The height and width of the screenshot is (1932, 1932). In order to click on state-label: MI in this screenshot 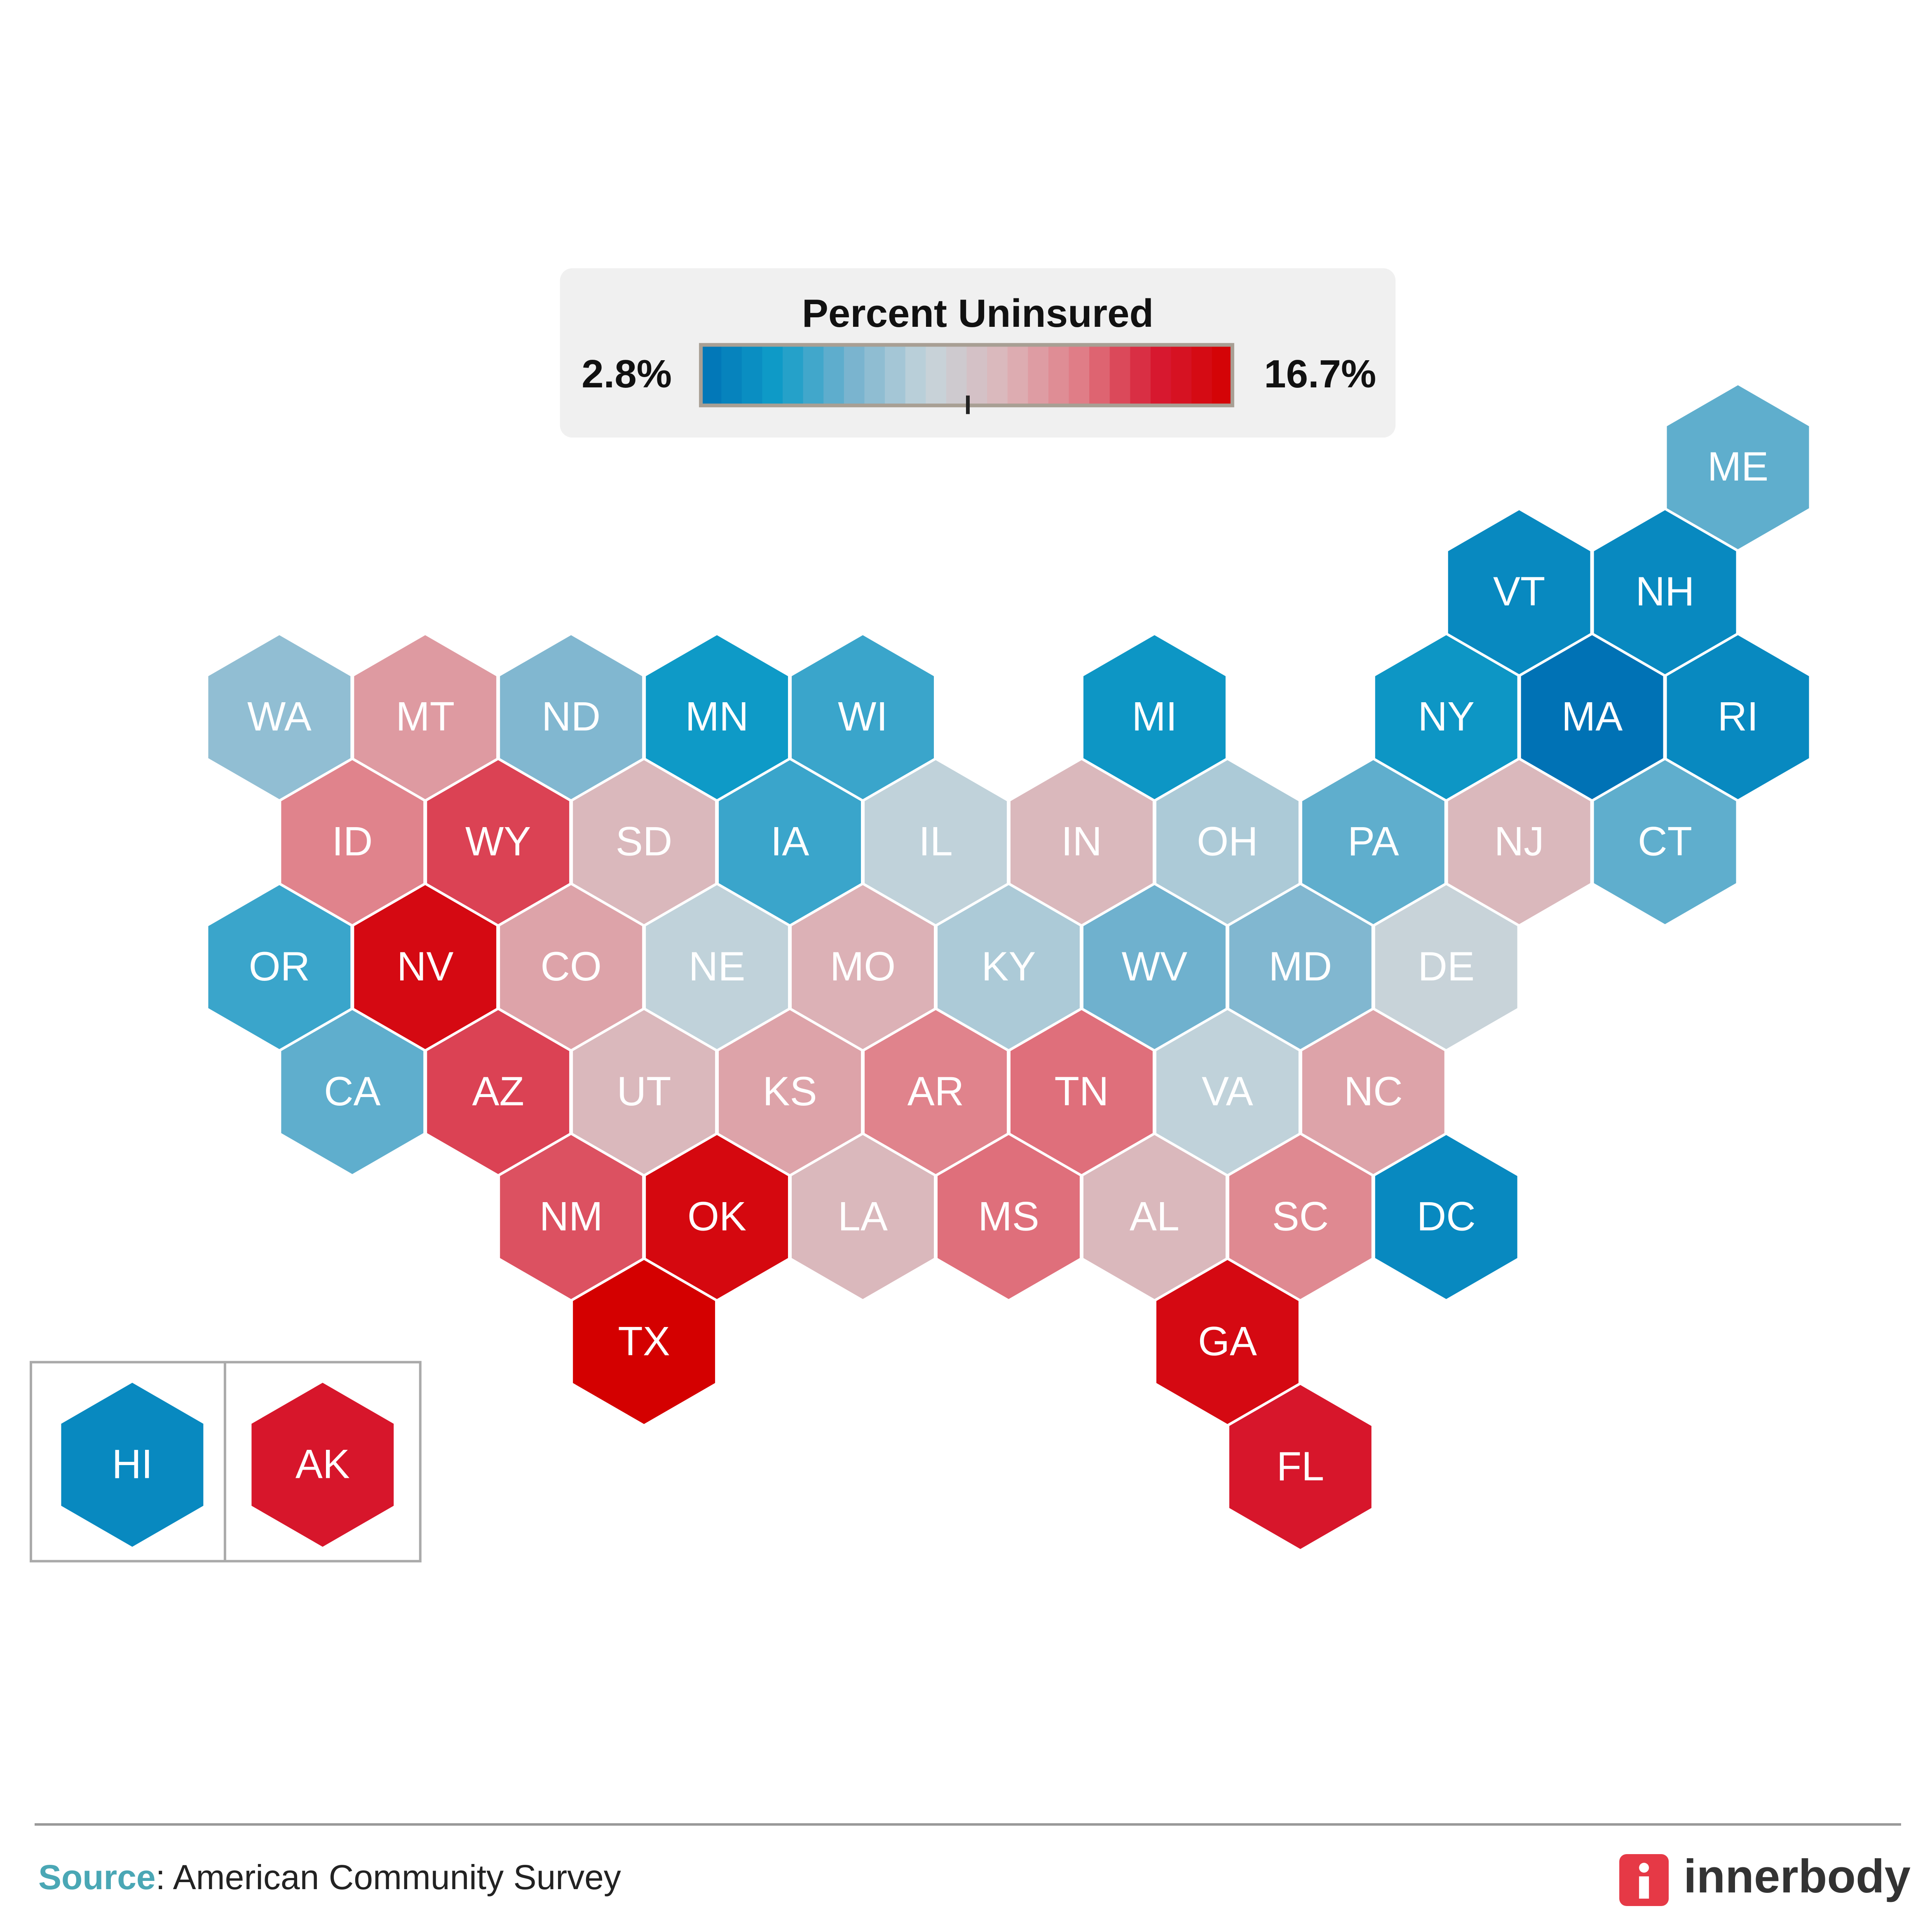, I will do `click(1155, 716)`.